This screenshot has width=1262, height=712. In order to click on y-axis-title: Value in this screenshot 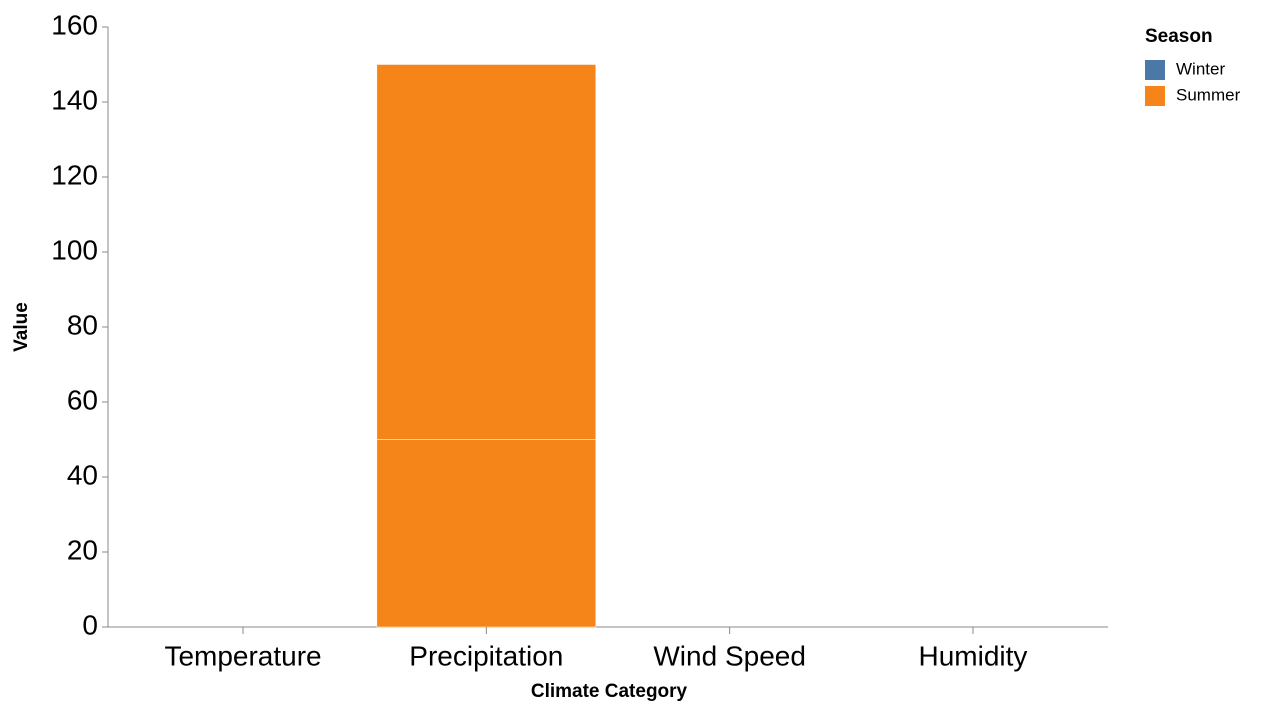, I will do `click(21, 327)`.